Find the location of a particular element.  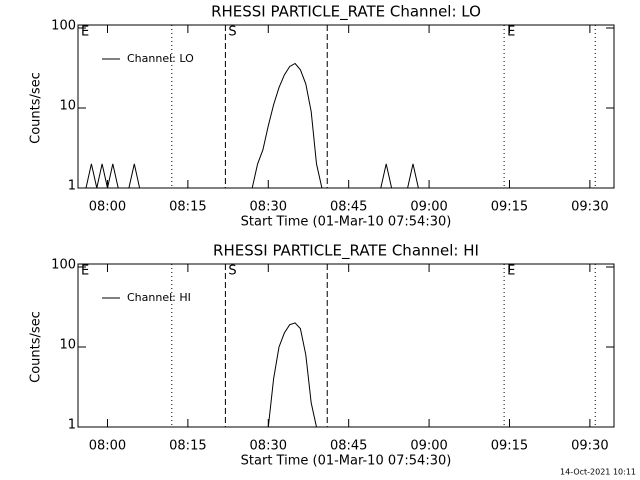

chart-title: RHESSI PARTICLE_RATE Channel: HI is located at coordinates (346, 251).